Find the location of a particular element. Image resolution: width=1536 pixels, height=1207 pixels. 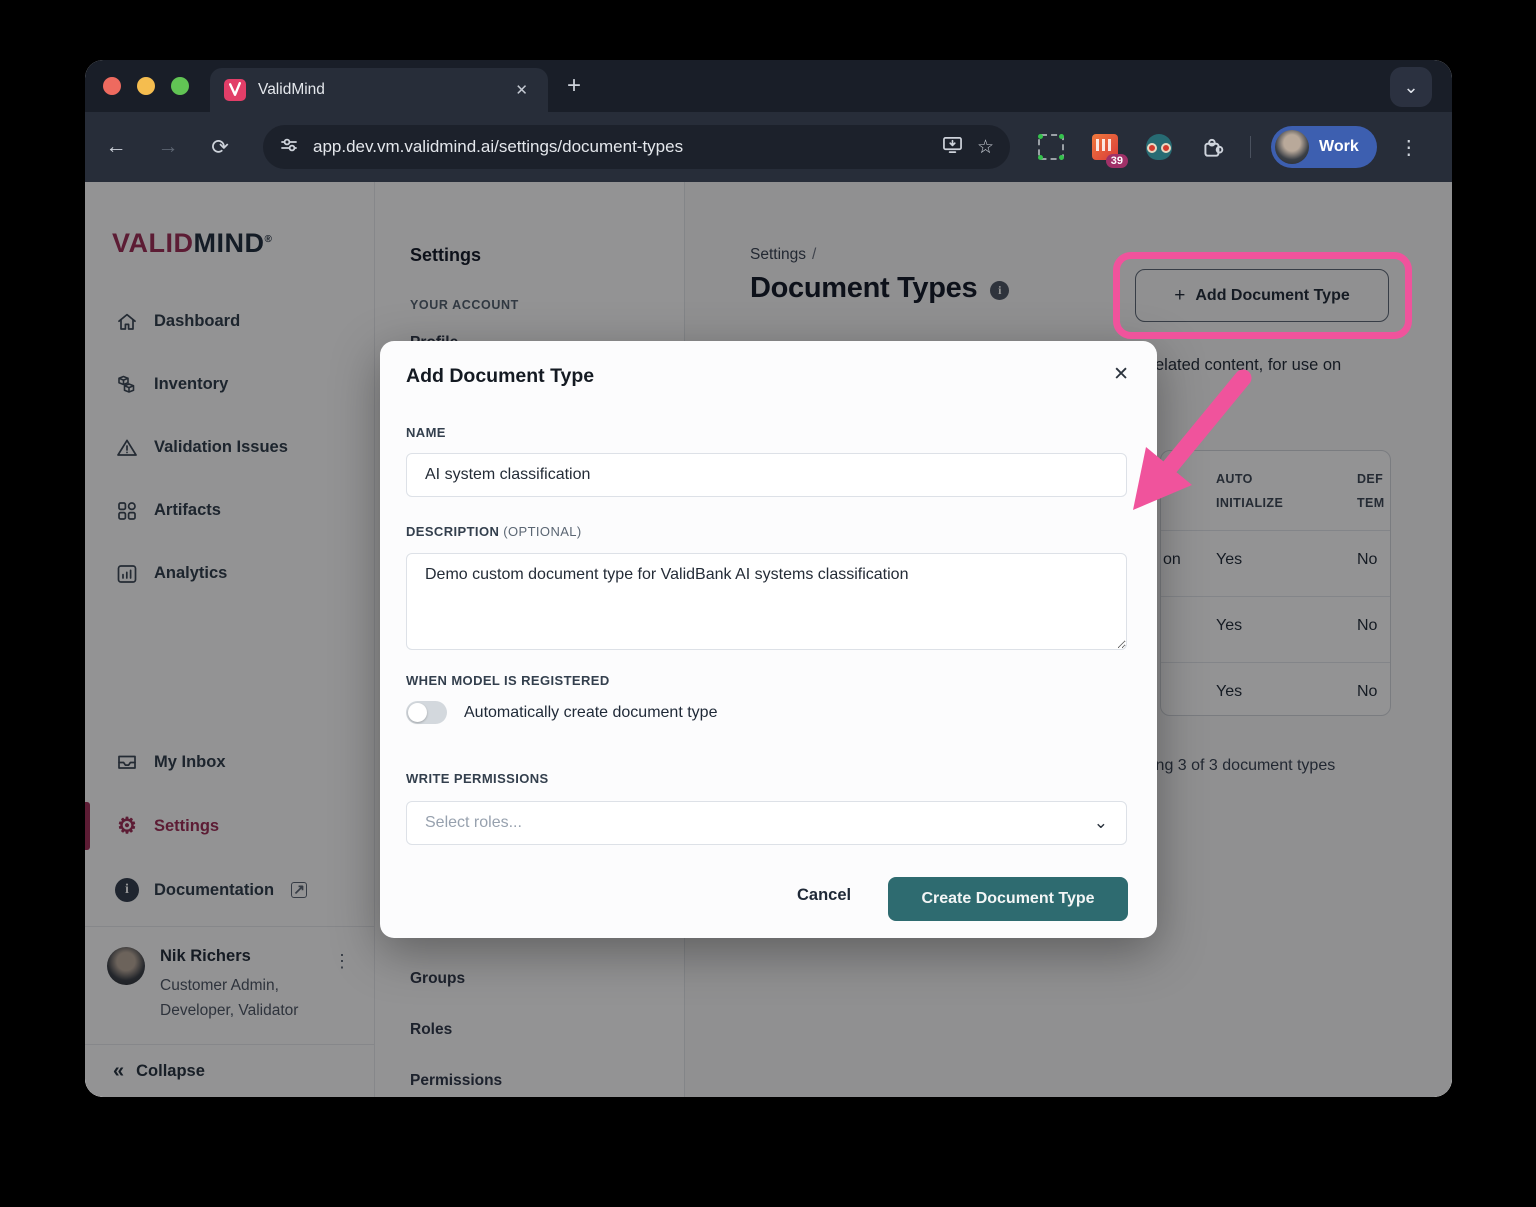

toggle-knob is located at coordinates (417, 712).